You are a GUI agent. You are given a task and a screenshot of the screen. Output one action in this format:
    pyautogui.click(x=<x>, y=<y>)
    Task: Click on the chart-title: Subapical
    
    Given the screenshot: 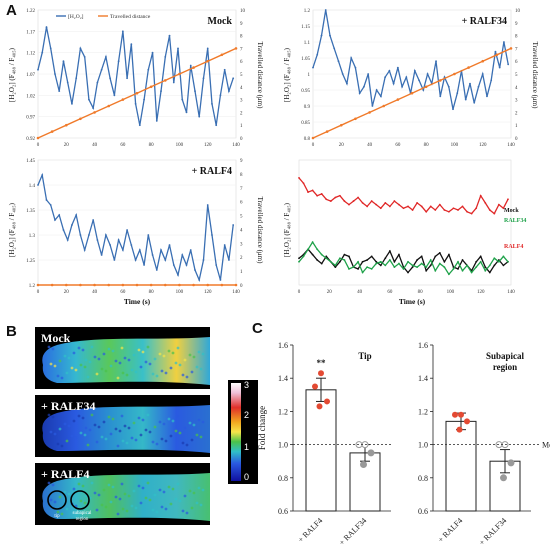 What is the action you would take?
    pyautogui.click(x=505, y=356)
    